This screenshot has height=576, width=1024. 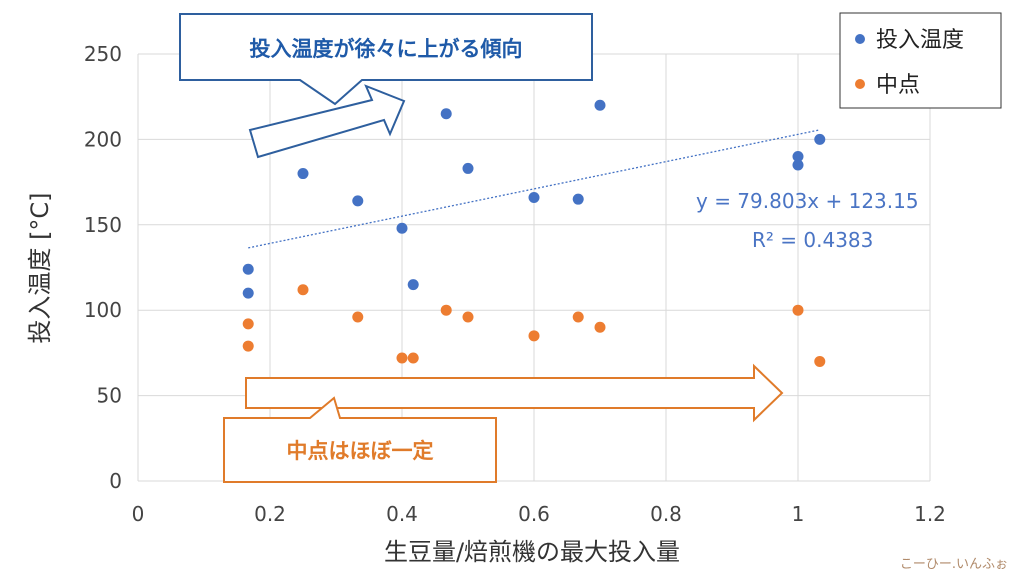 I want to click on y-tick-label: 250, so click(x=103, y=54).